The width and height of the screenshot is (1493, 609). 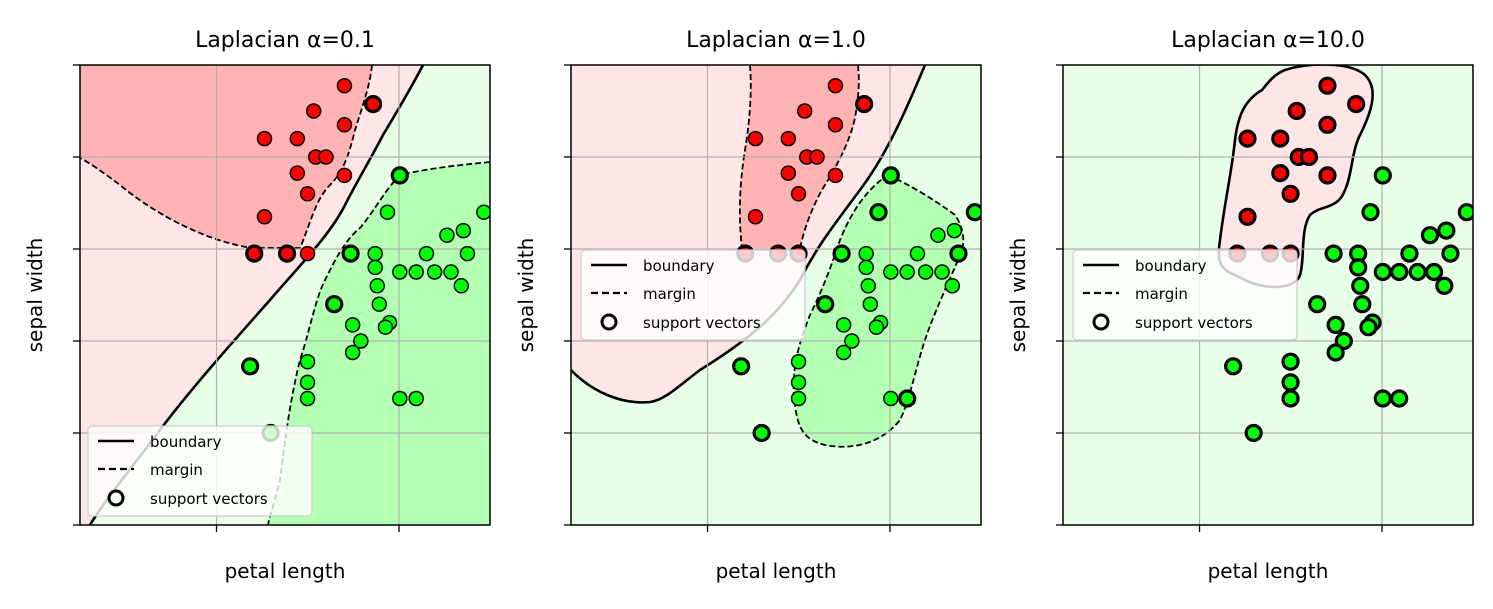 What do you see at coordinates (878, 310) in the screenshot?
I see `margin-green` at bounding box center [878, 310].